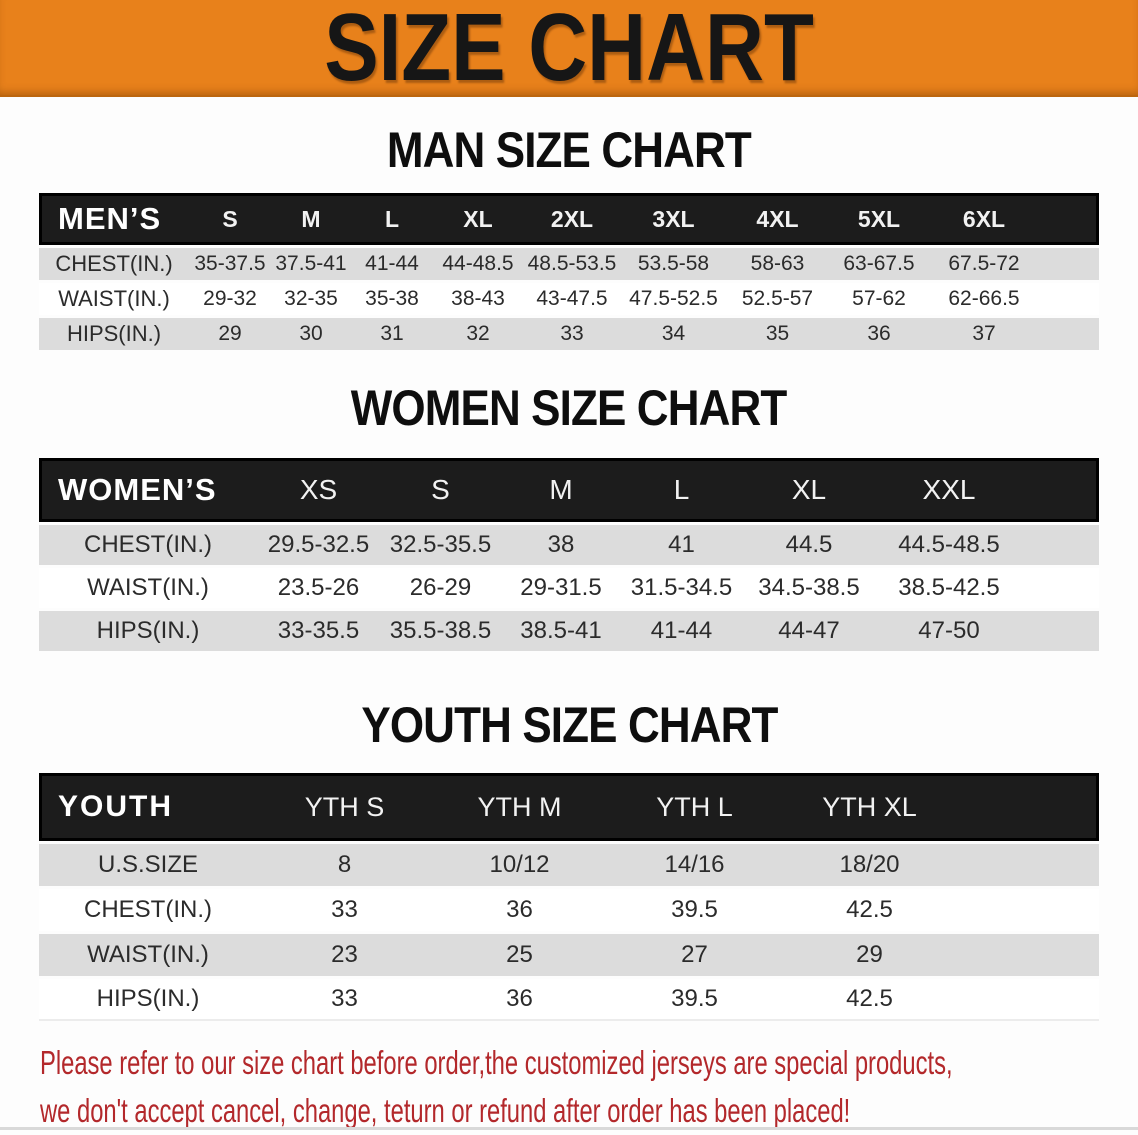  I want to click on size-column-header: YTH L, so click(694, 807).